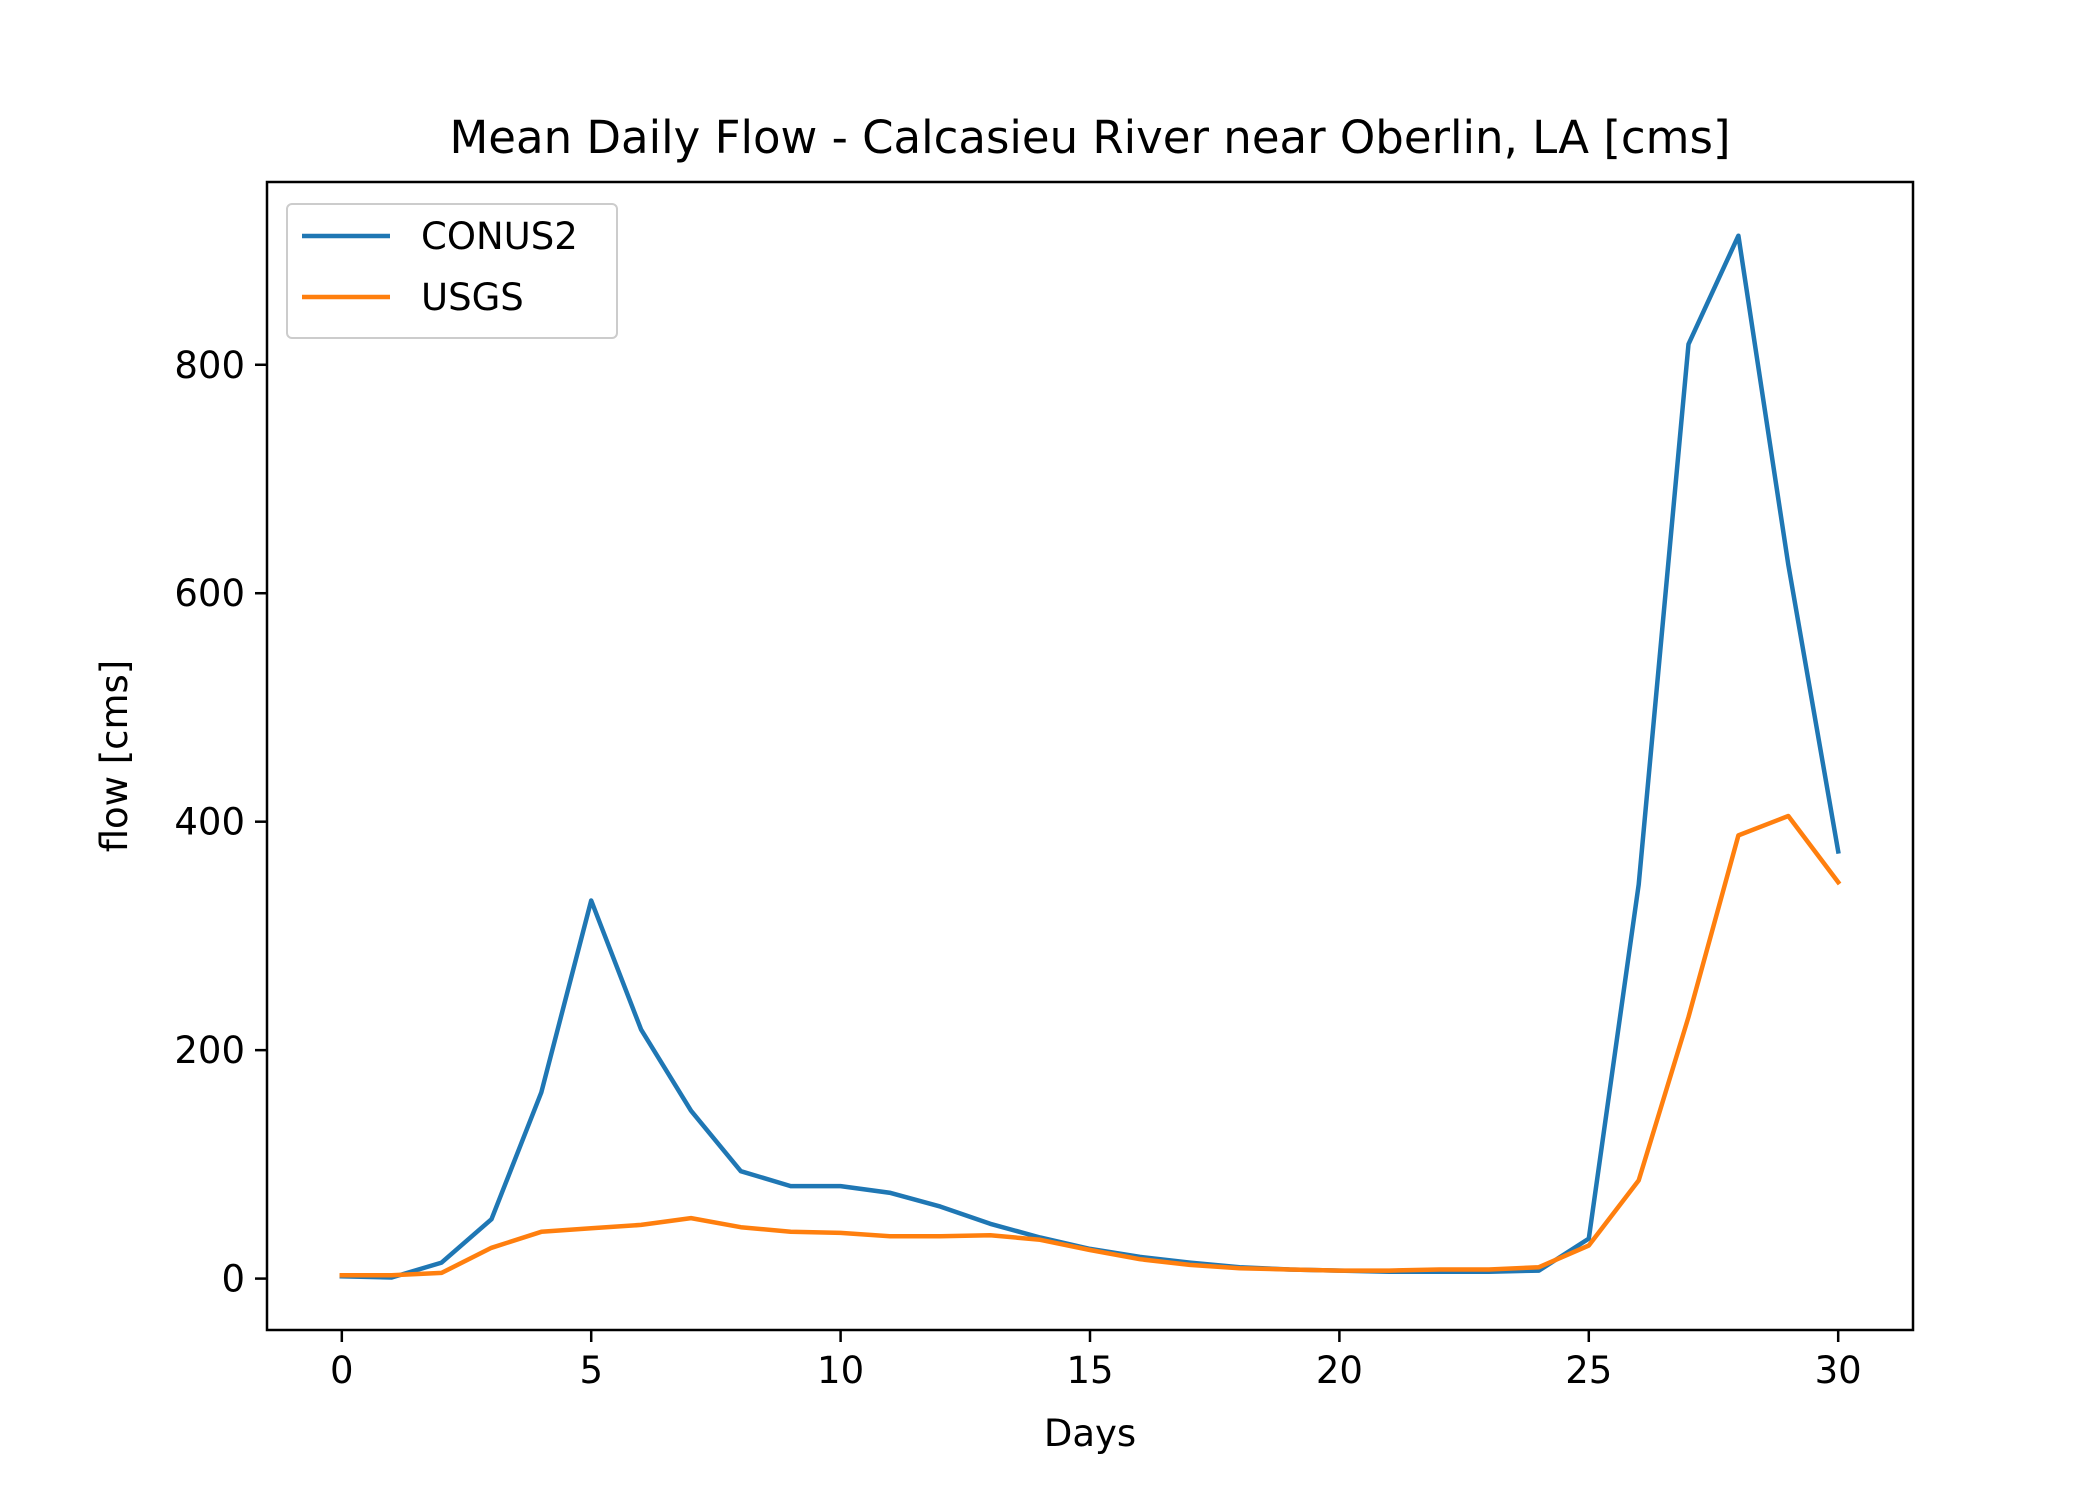 Image resolution: width=2100 pixels, height=1500 pixels. What do you see at coordinates (499, 236) in the screenshot?
I see `legend-label-conus2: CONUS2` at bounding box center [499, 236].